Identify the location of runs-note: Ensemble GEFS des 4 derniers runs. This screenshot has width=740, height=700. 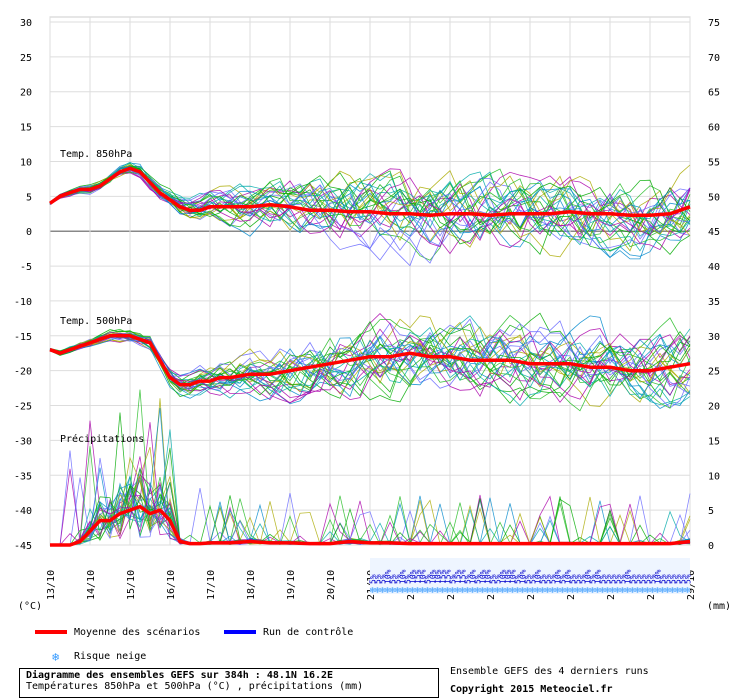
(549, 671).